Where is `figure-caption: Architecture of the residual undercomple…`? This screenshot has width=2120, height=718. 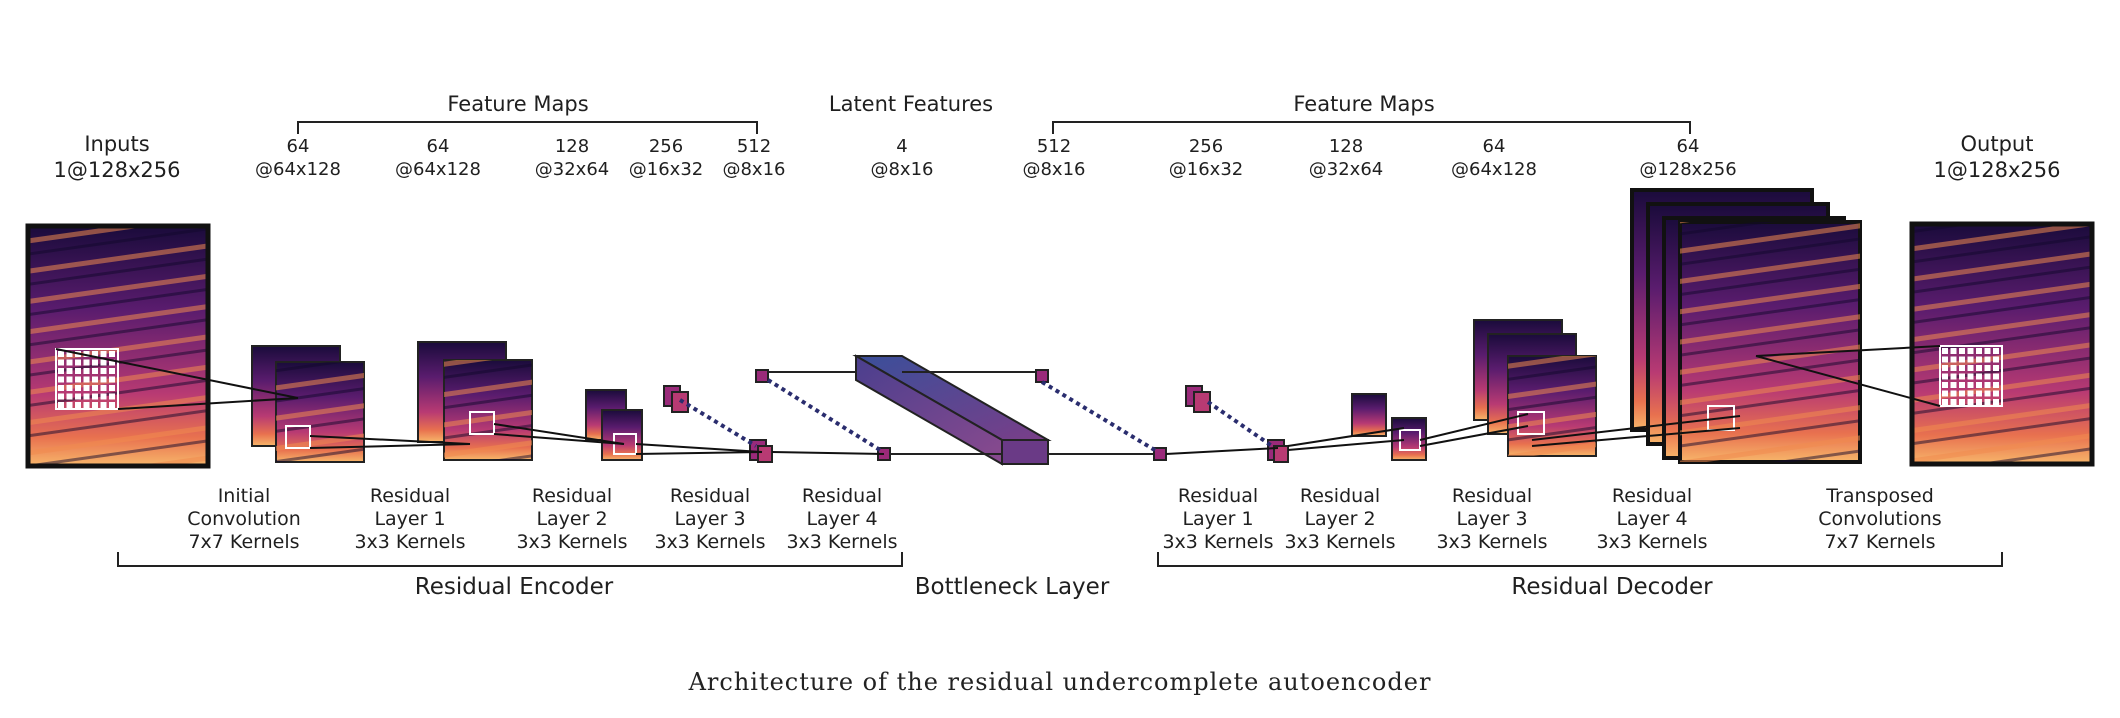 figure-caption: Architecture of the residual undercomple… is located at coordinates (1060, 682).